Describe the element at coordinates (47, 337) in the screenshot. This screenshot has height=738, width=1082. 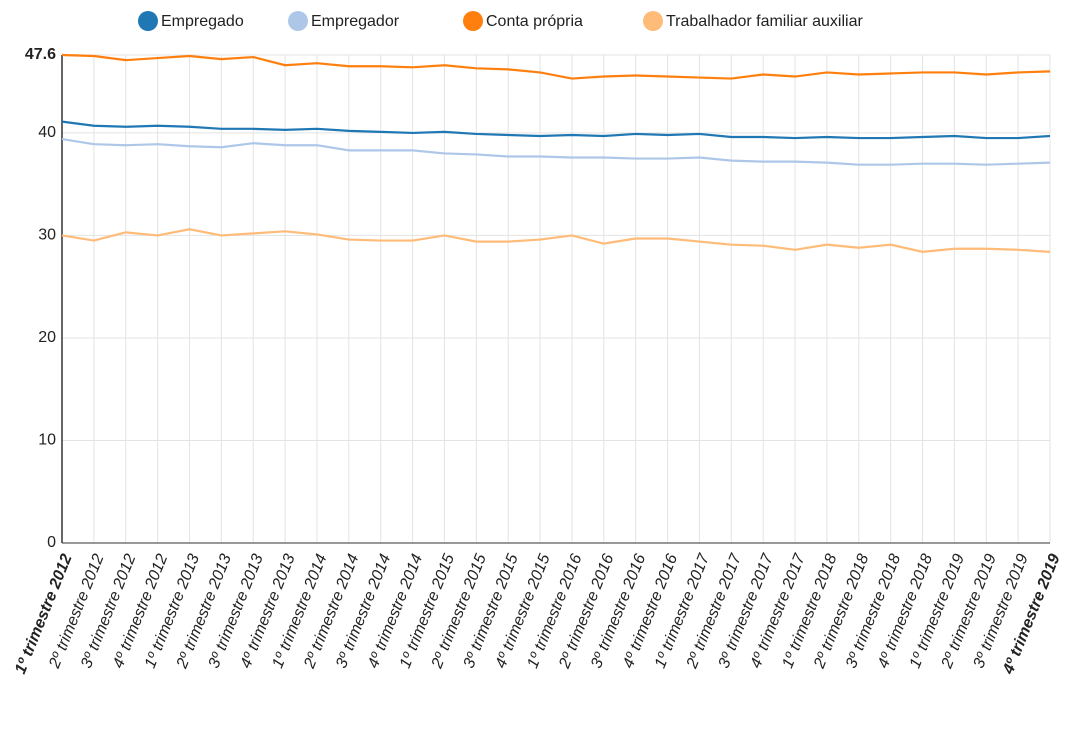
I see `y-tick-label: 20` at that location.